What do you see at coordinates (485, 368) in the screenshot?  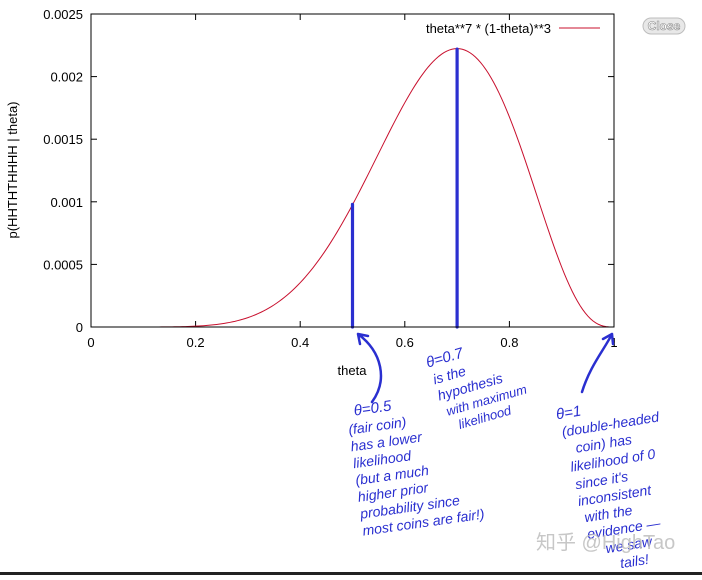 I see `annotation-arrows` at bounding box center [485, 368].